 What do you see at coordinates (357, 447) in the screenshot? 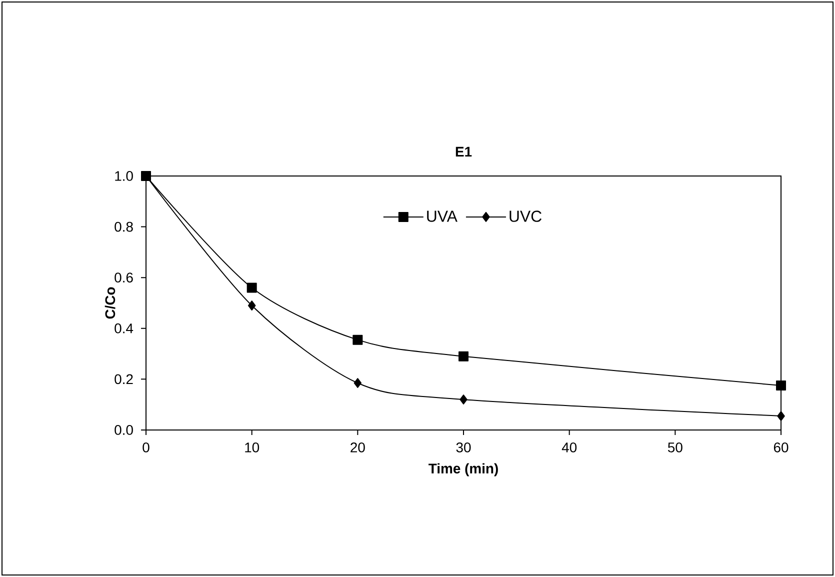
I see `x-tick-label: 20` at bounding box center [357, 447].